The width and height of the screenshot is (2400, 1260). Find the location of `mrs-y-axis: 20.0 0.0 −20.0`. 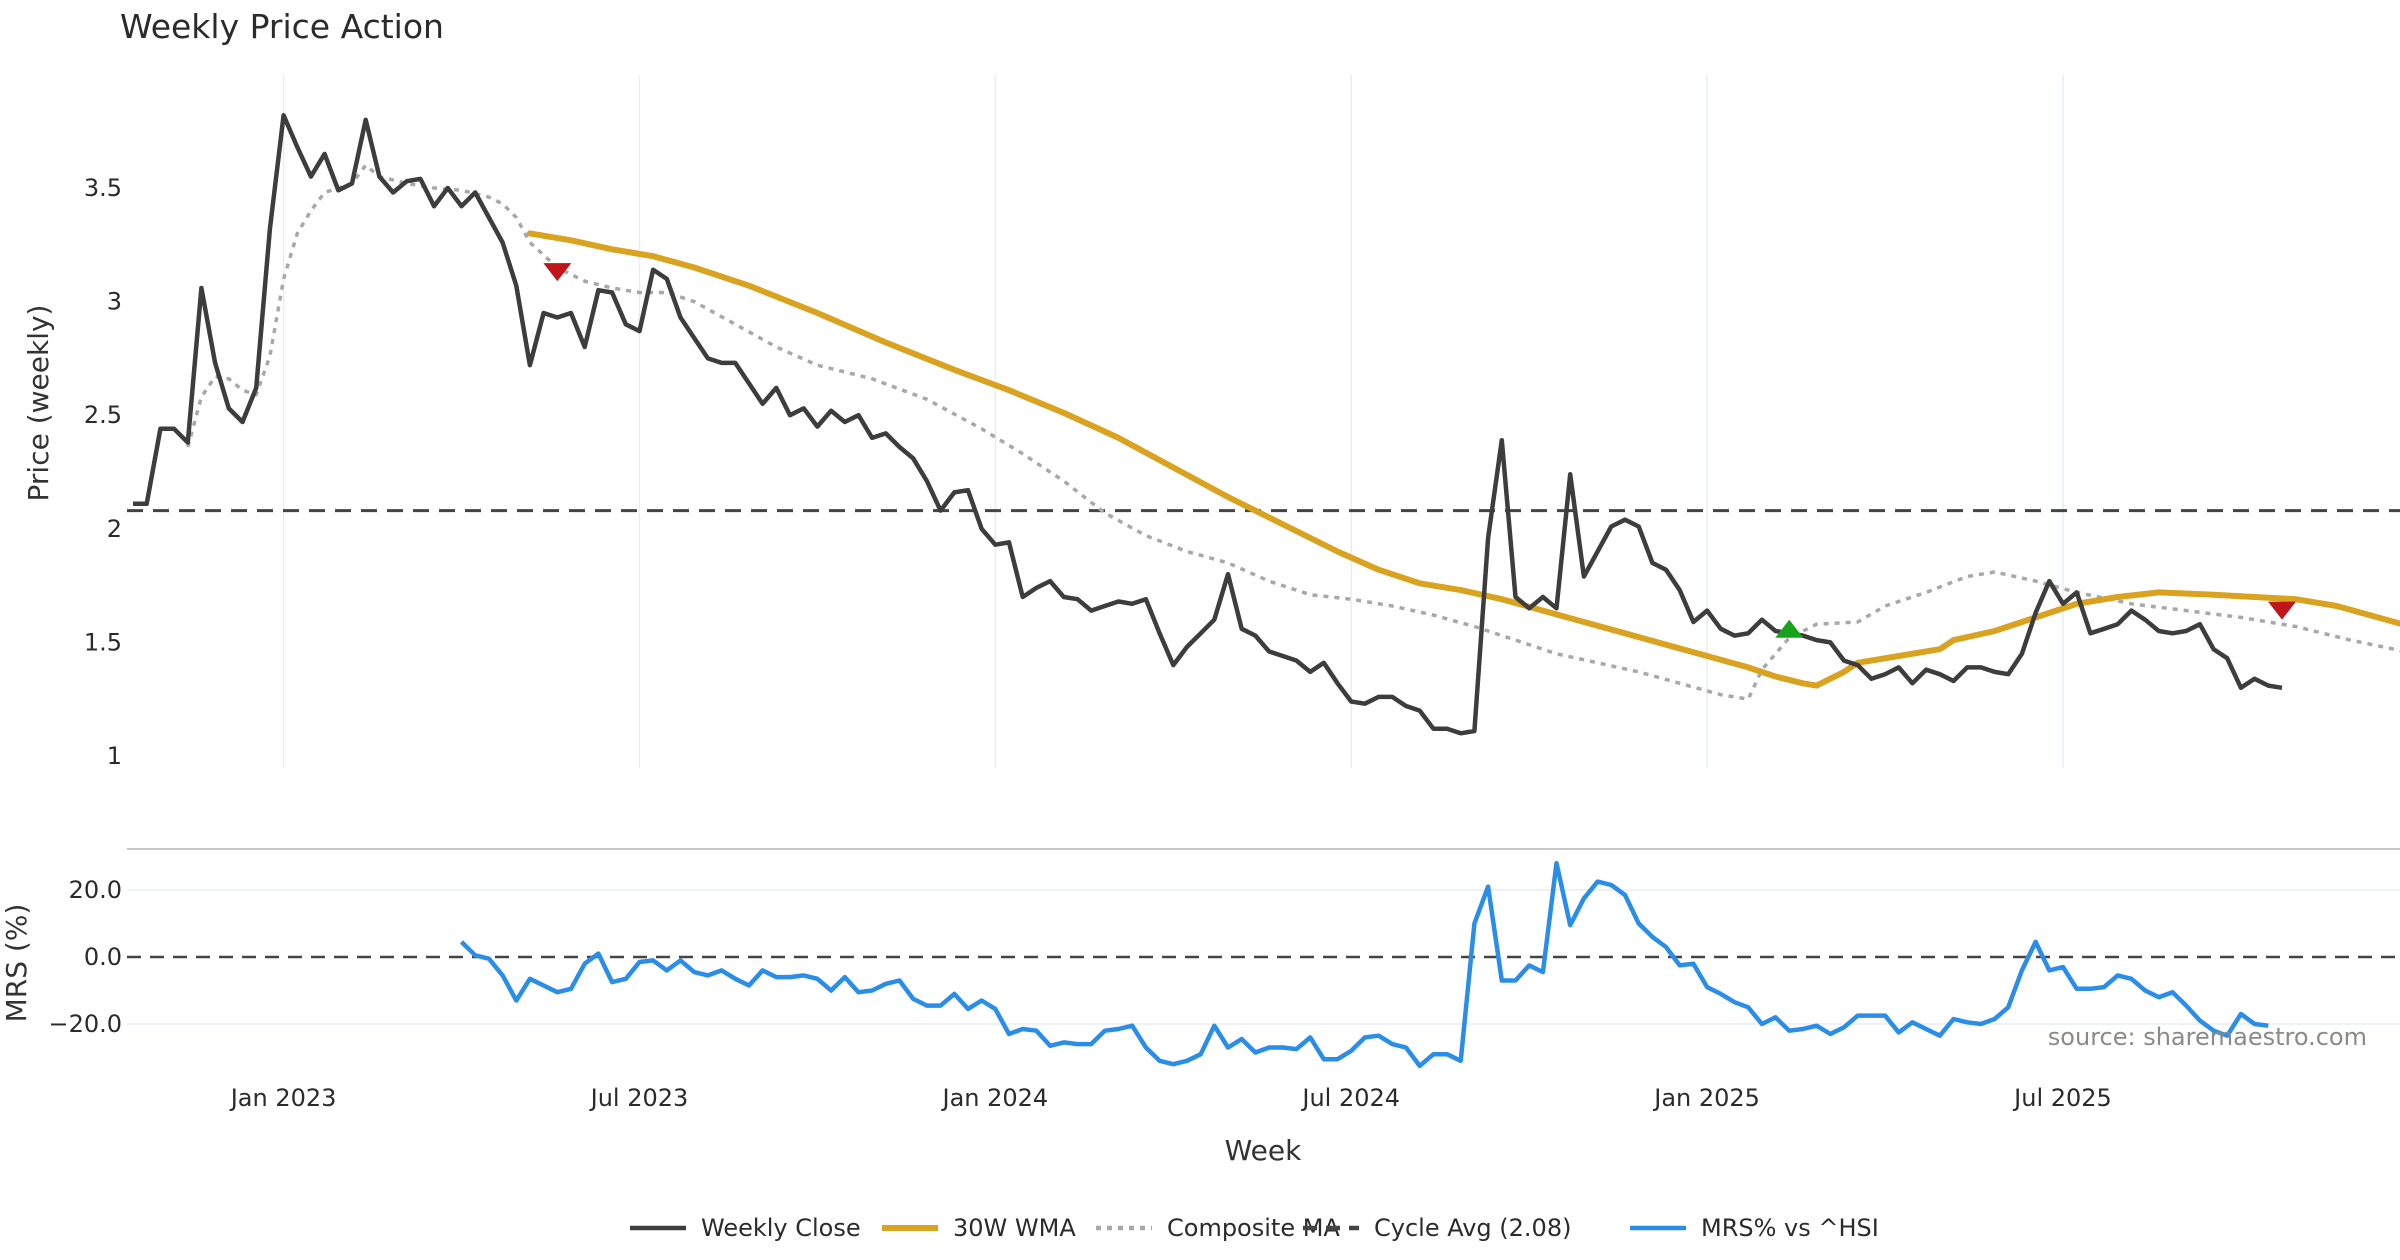

mrs-y-axis: 20.0 0.0 −20.0 is located at coordinates (85, 957).